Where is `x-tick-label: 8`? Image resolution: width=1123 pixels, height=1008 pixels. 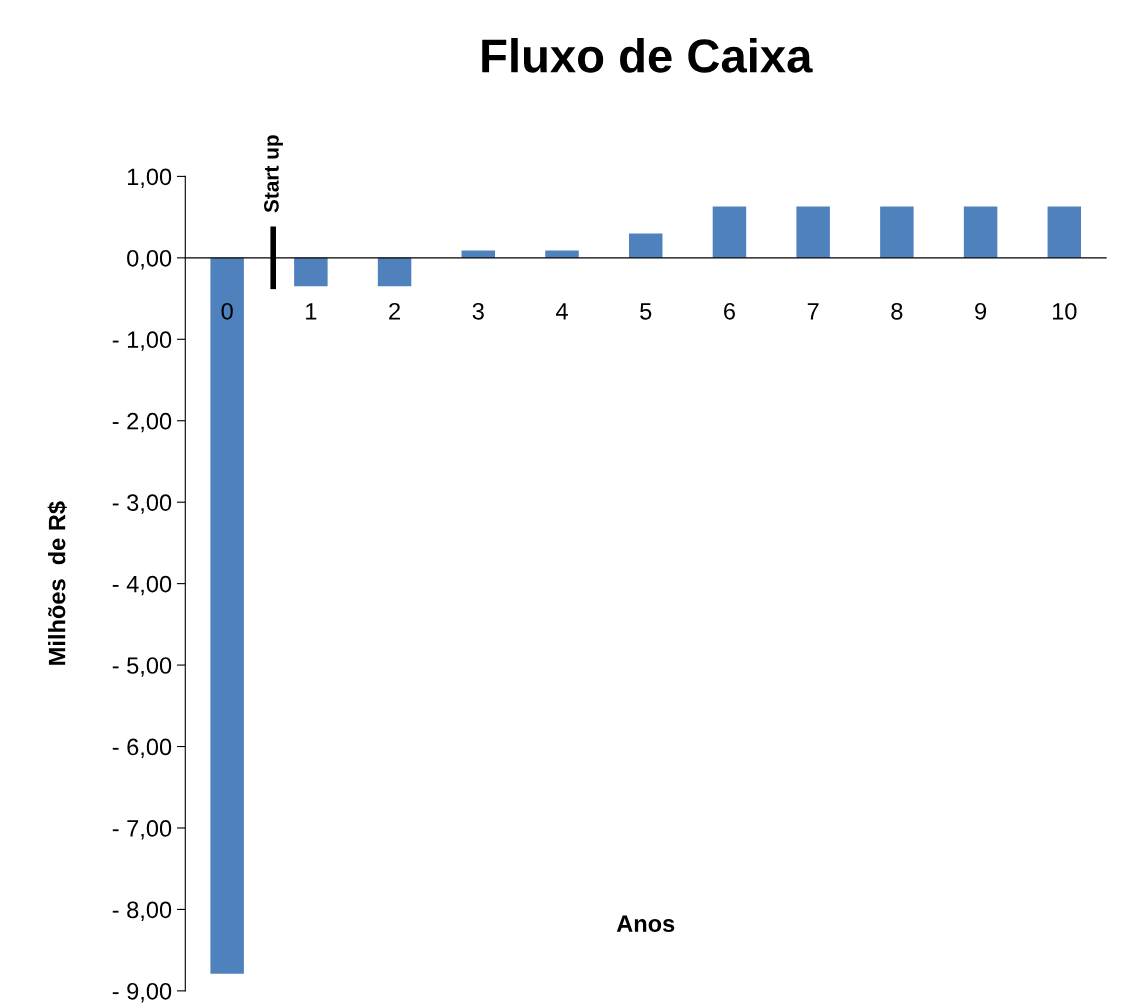 x-tick-label: 8 is located at coordinates (897, 311).